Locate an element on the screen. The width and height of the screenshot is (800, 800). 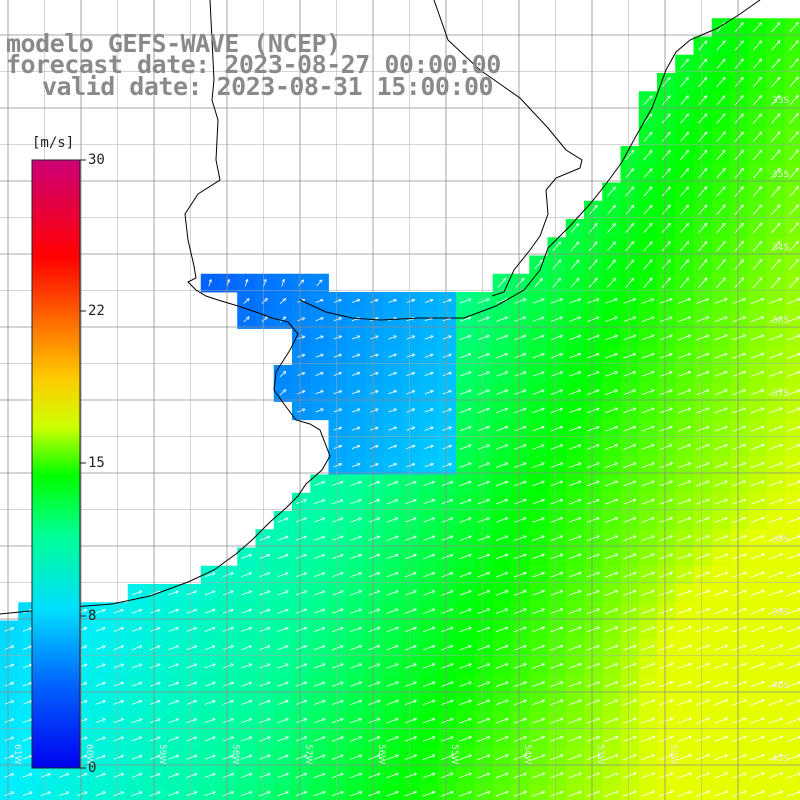
colorbar-tick-30: 30 is located at coordinates (96, 160).